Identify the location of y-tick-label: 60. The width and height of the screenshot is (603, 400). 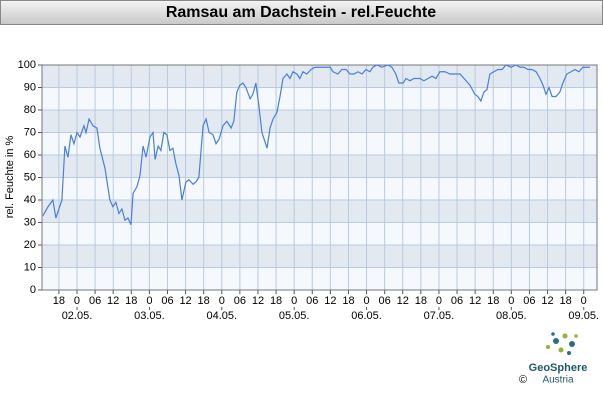
(30, 155).